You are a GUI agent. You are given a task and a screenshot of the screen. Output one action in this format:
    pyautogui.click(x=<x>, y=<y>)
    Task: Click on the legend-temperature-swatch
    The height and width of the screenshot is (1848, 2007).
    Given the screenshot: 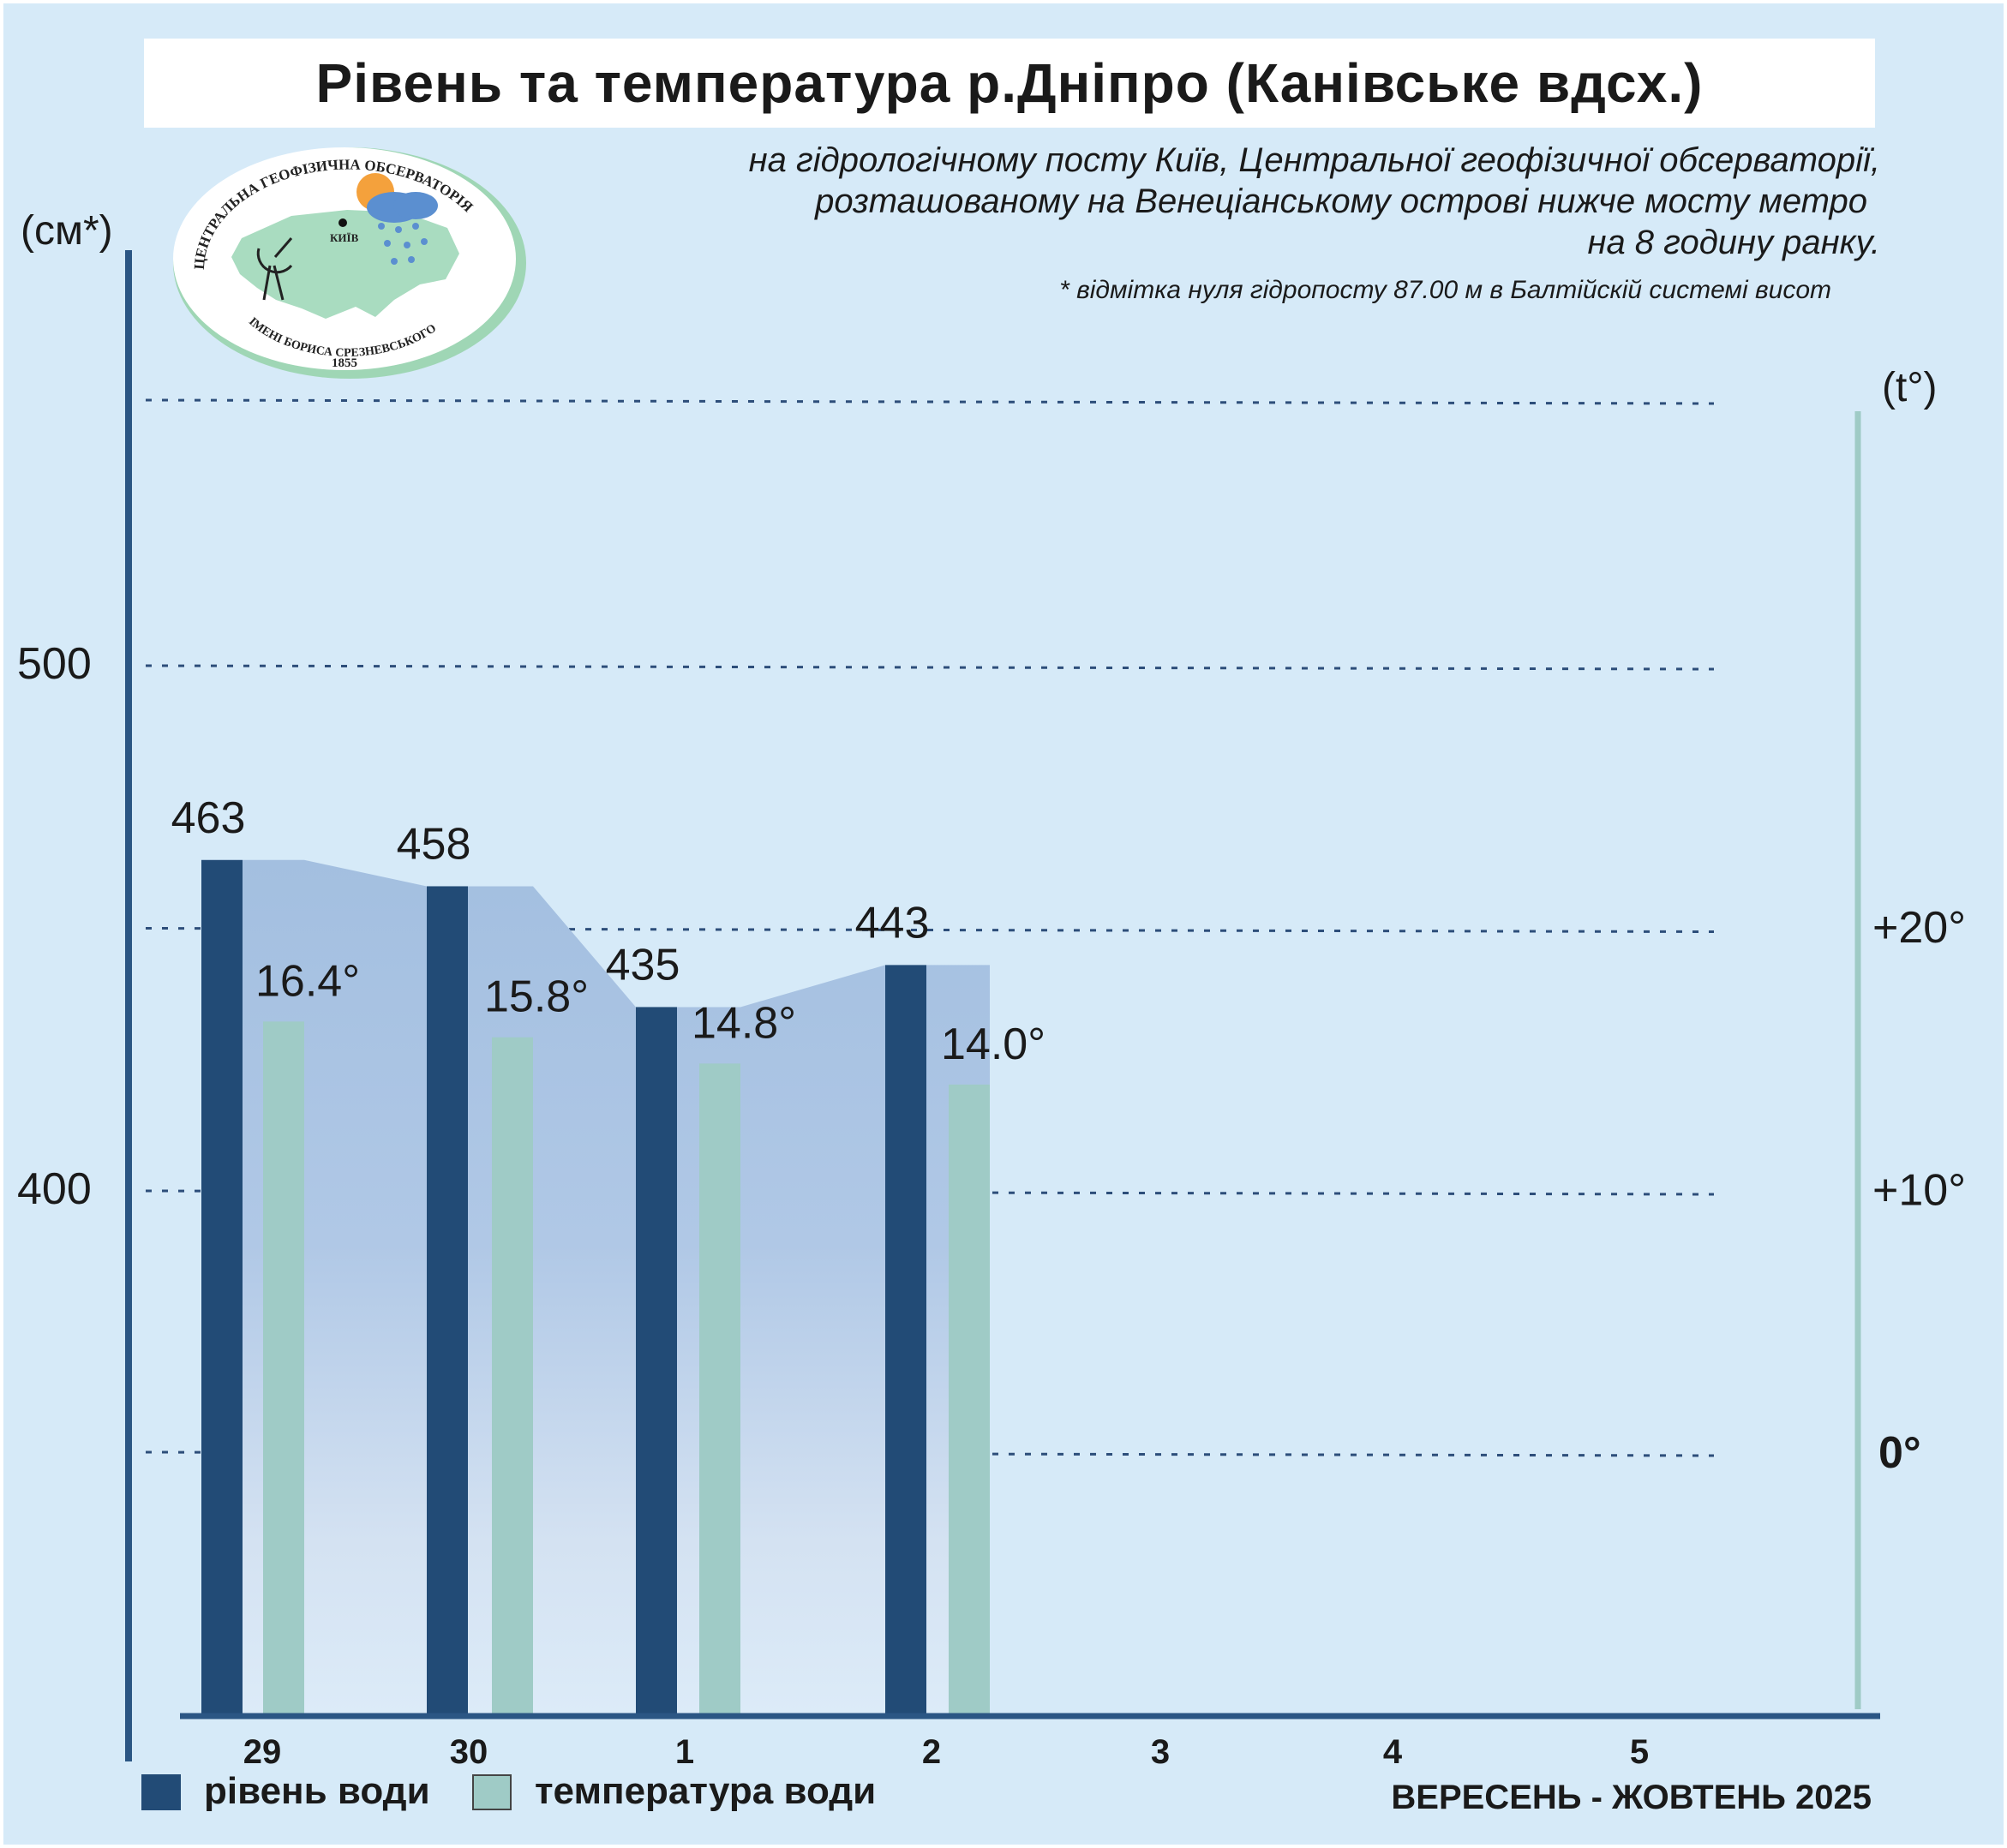 What is the action you would take?
    pyautogui.click(x=492, y=1792)
    